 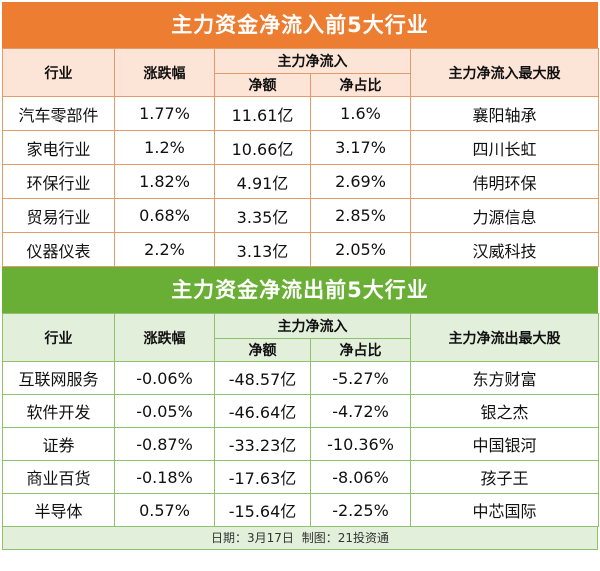 I want to click on footer-date: 日期：3月17日, so click(x=252, y=538).